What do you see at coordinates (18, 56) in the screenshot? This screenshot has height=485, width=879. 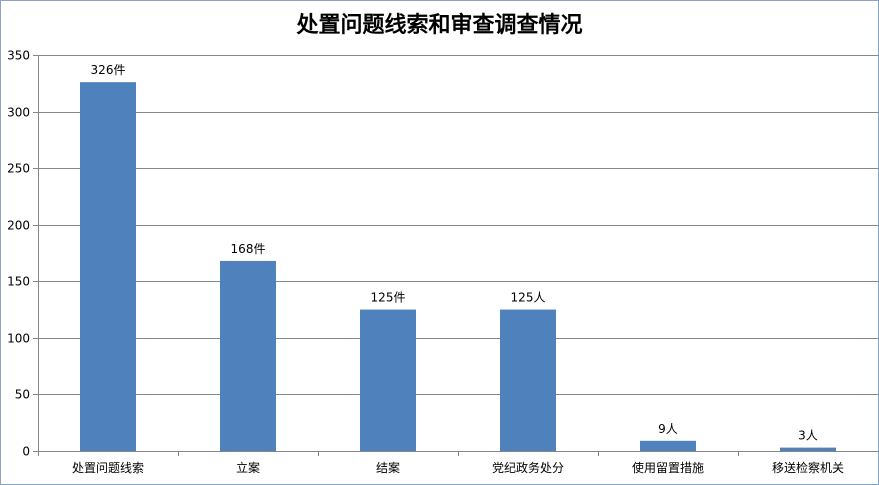 I see `y-tick-label: 350` at bounding box center [18, 56].